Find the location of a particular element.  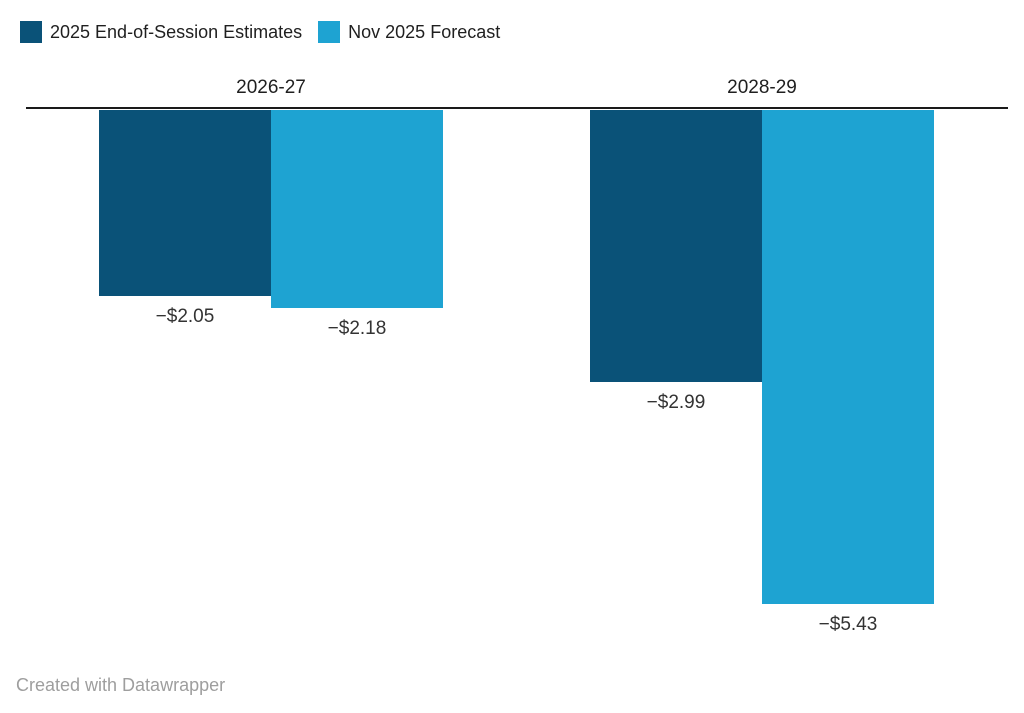

zero-baseline is located at coordinates (517, 108).